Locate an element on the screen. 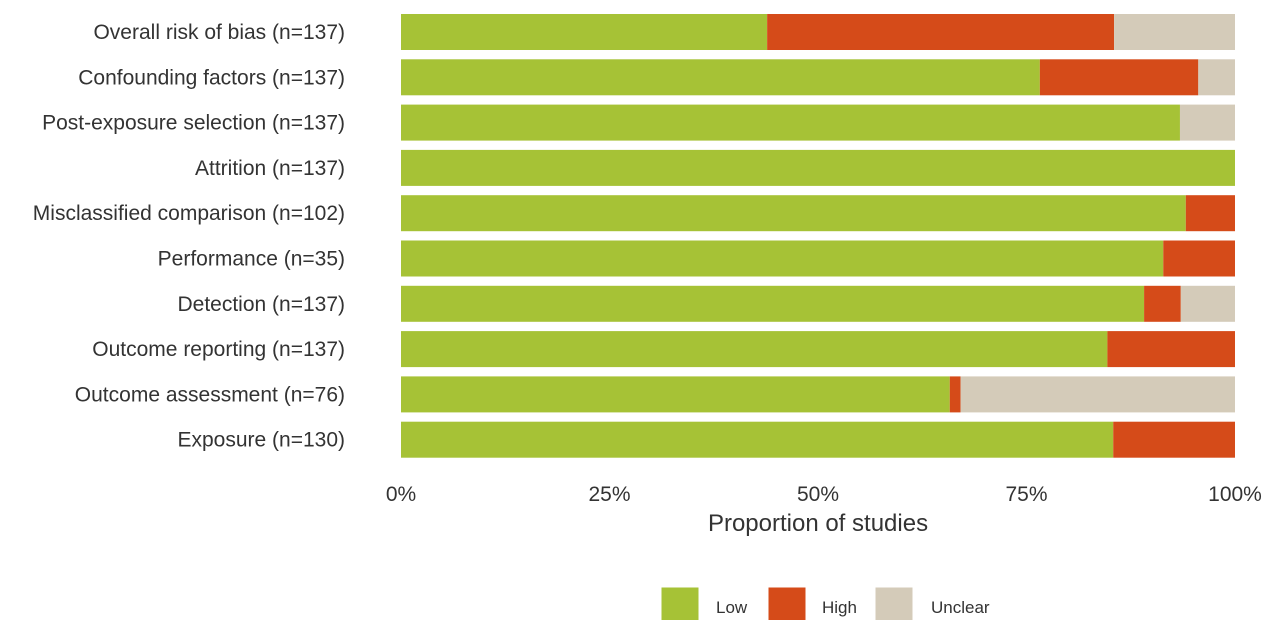 The height and width of the screenshot is (620, 1264). x-tick-label: 25% is located at coordinates (609, 494).